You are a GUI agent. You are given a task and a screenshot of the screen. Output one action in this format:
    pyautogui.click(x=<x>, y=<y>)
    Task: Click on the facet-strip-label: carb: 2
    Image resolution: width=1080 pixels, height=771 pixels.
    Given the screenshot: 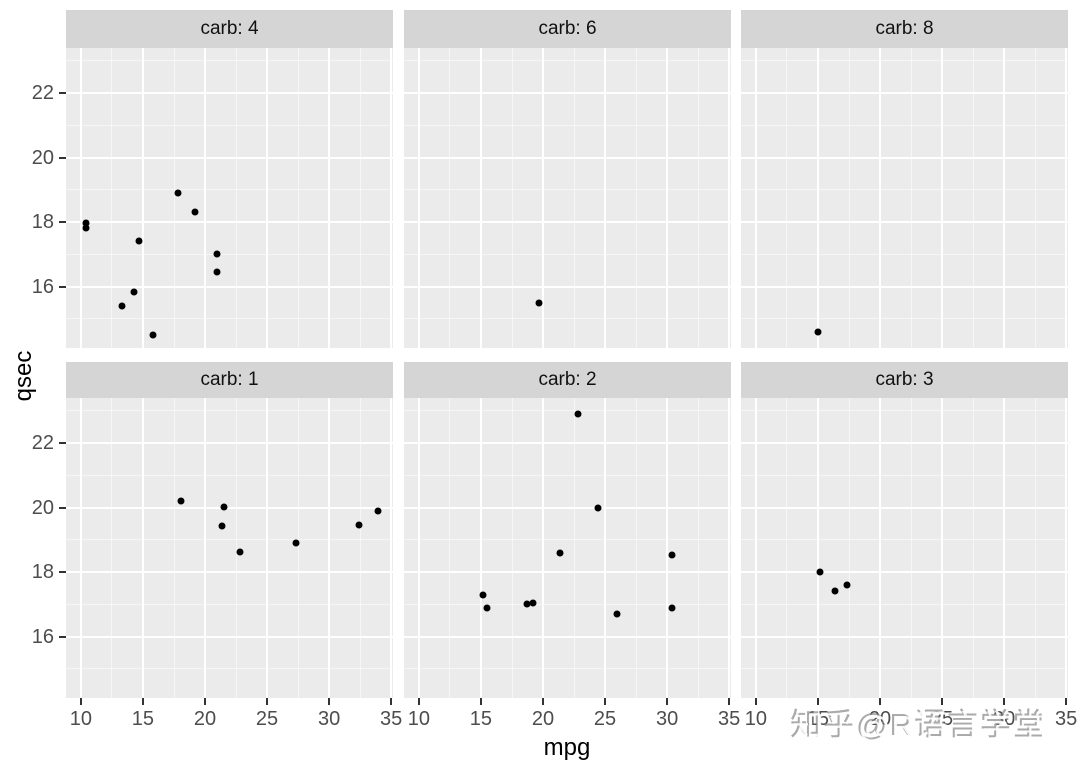 What is the action you would take?
    pyautogui.click(x=567, y=379)
    